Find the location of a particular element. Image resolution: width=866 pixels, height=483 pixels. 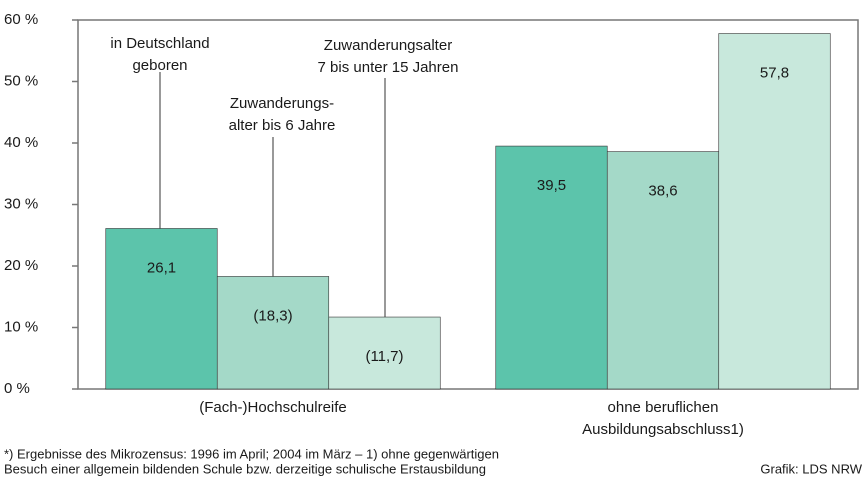

y-tick-label: 40 % is located at coordinates (21, 142).